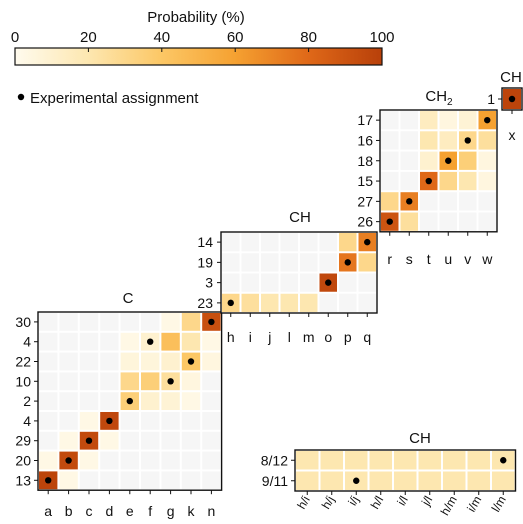  Describe the element at coordinates (487, 259) in the screenshot. I see `column-label: w` at that location.